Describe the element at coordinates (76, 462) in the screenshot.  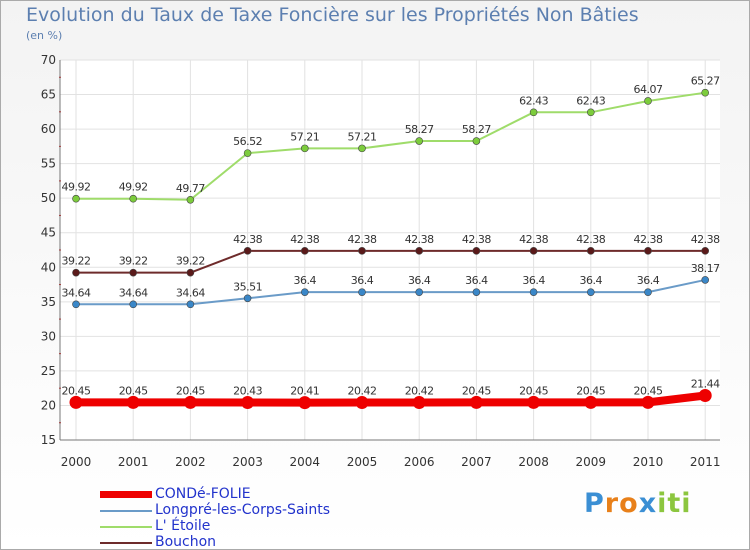
I see `x-tick-label: 2000` at that location.